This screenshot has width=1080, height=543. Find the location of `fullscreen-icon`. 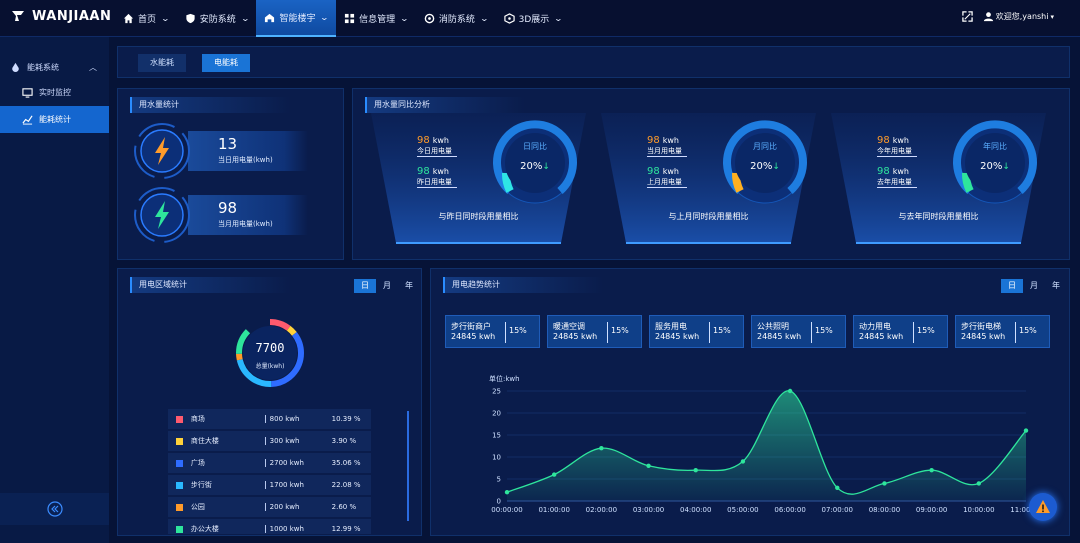

fullscreen-icon is located at coordinates (967, 16).